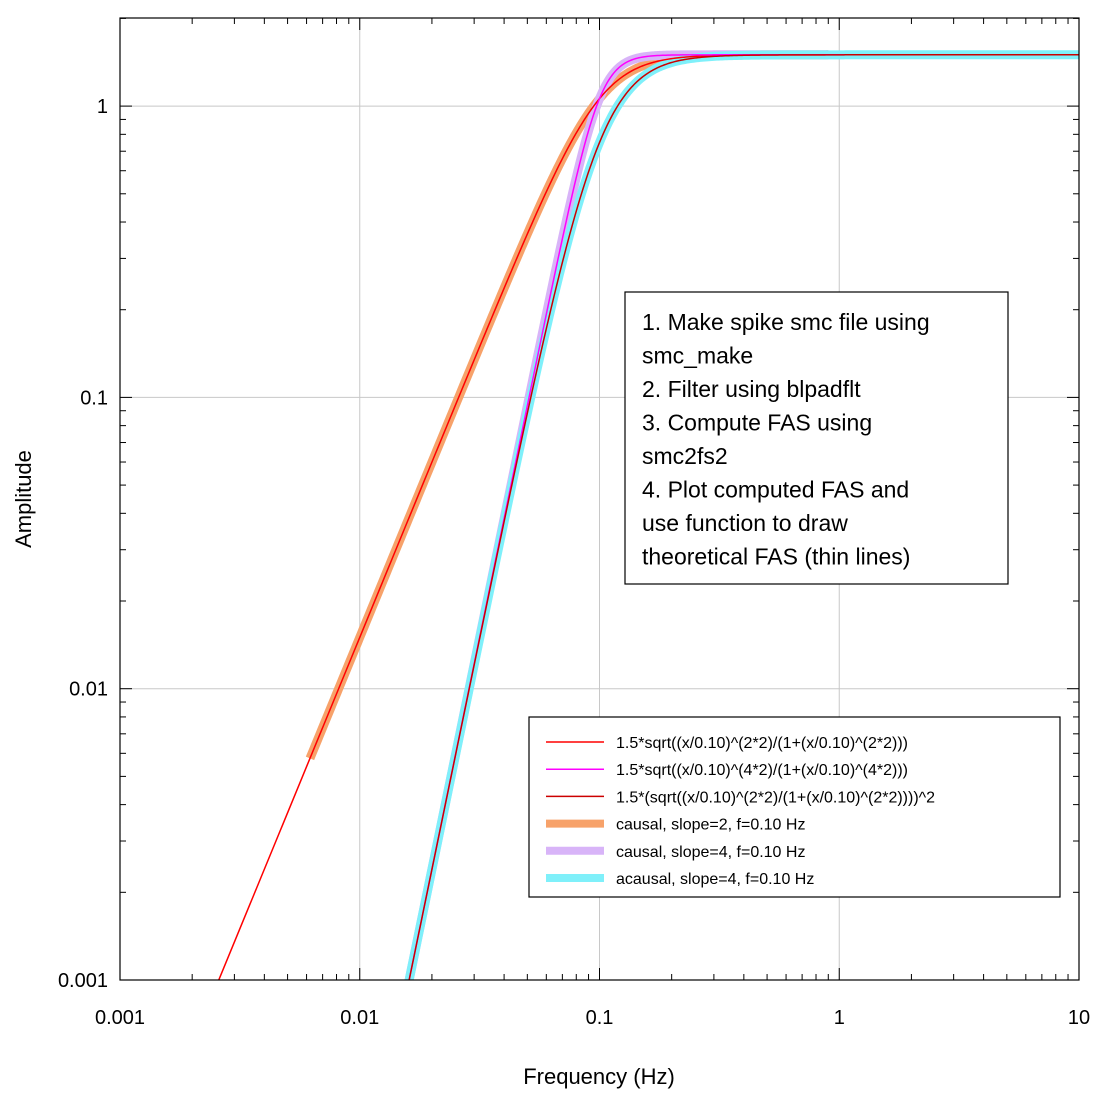 This screenshot has width=1099, height=1095. I want to click on annotation-line: use function to draw, so click(745, 523).